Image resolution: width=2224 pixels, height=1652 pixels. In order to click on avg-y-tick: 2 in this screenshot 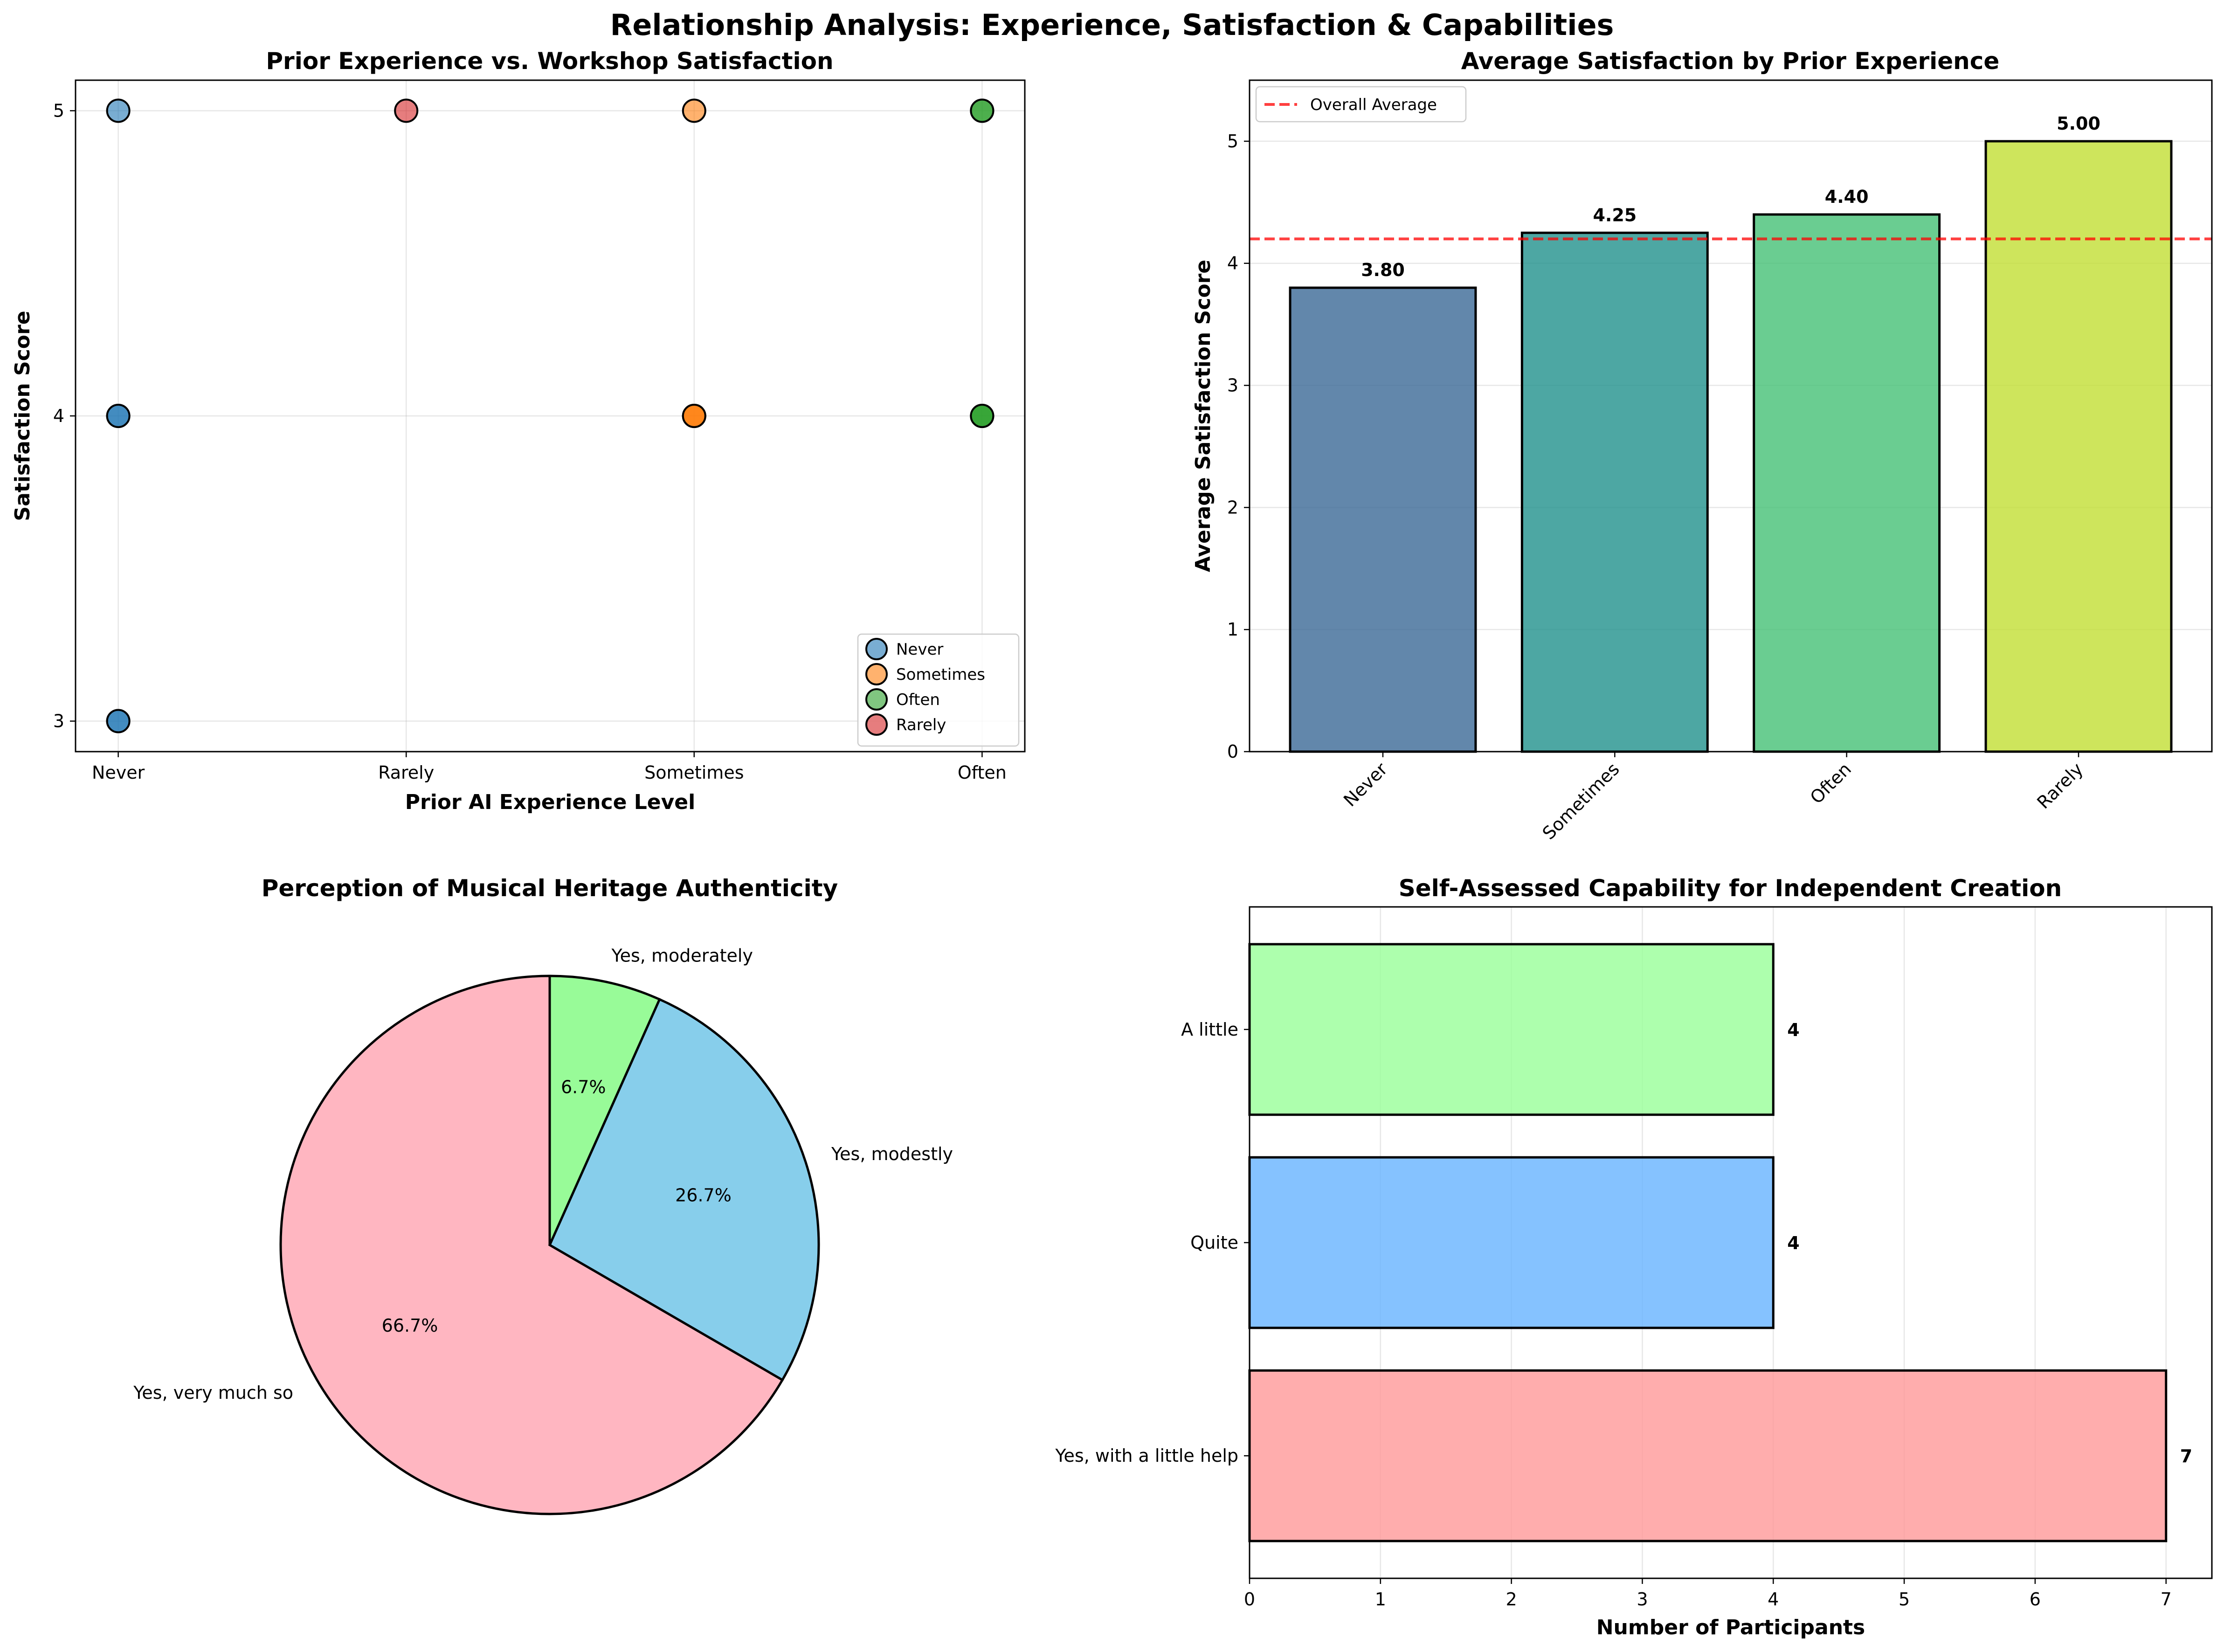, I will do `click(1232, 507)`.